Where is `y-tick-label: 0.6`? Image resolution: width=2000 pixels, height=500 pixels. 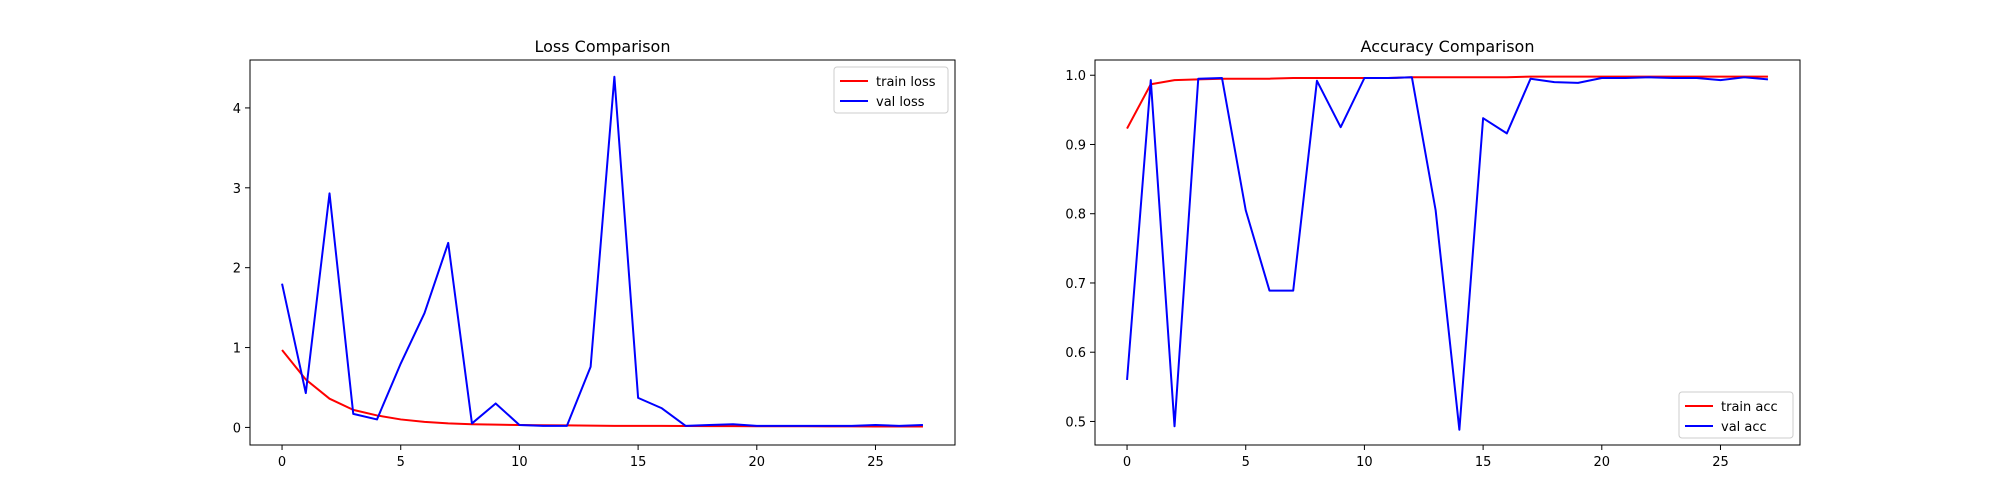
y-tick-label: 0.6 is located at coordinates (1075, 353).